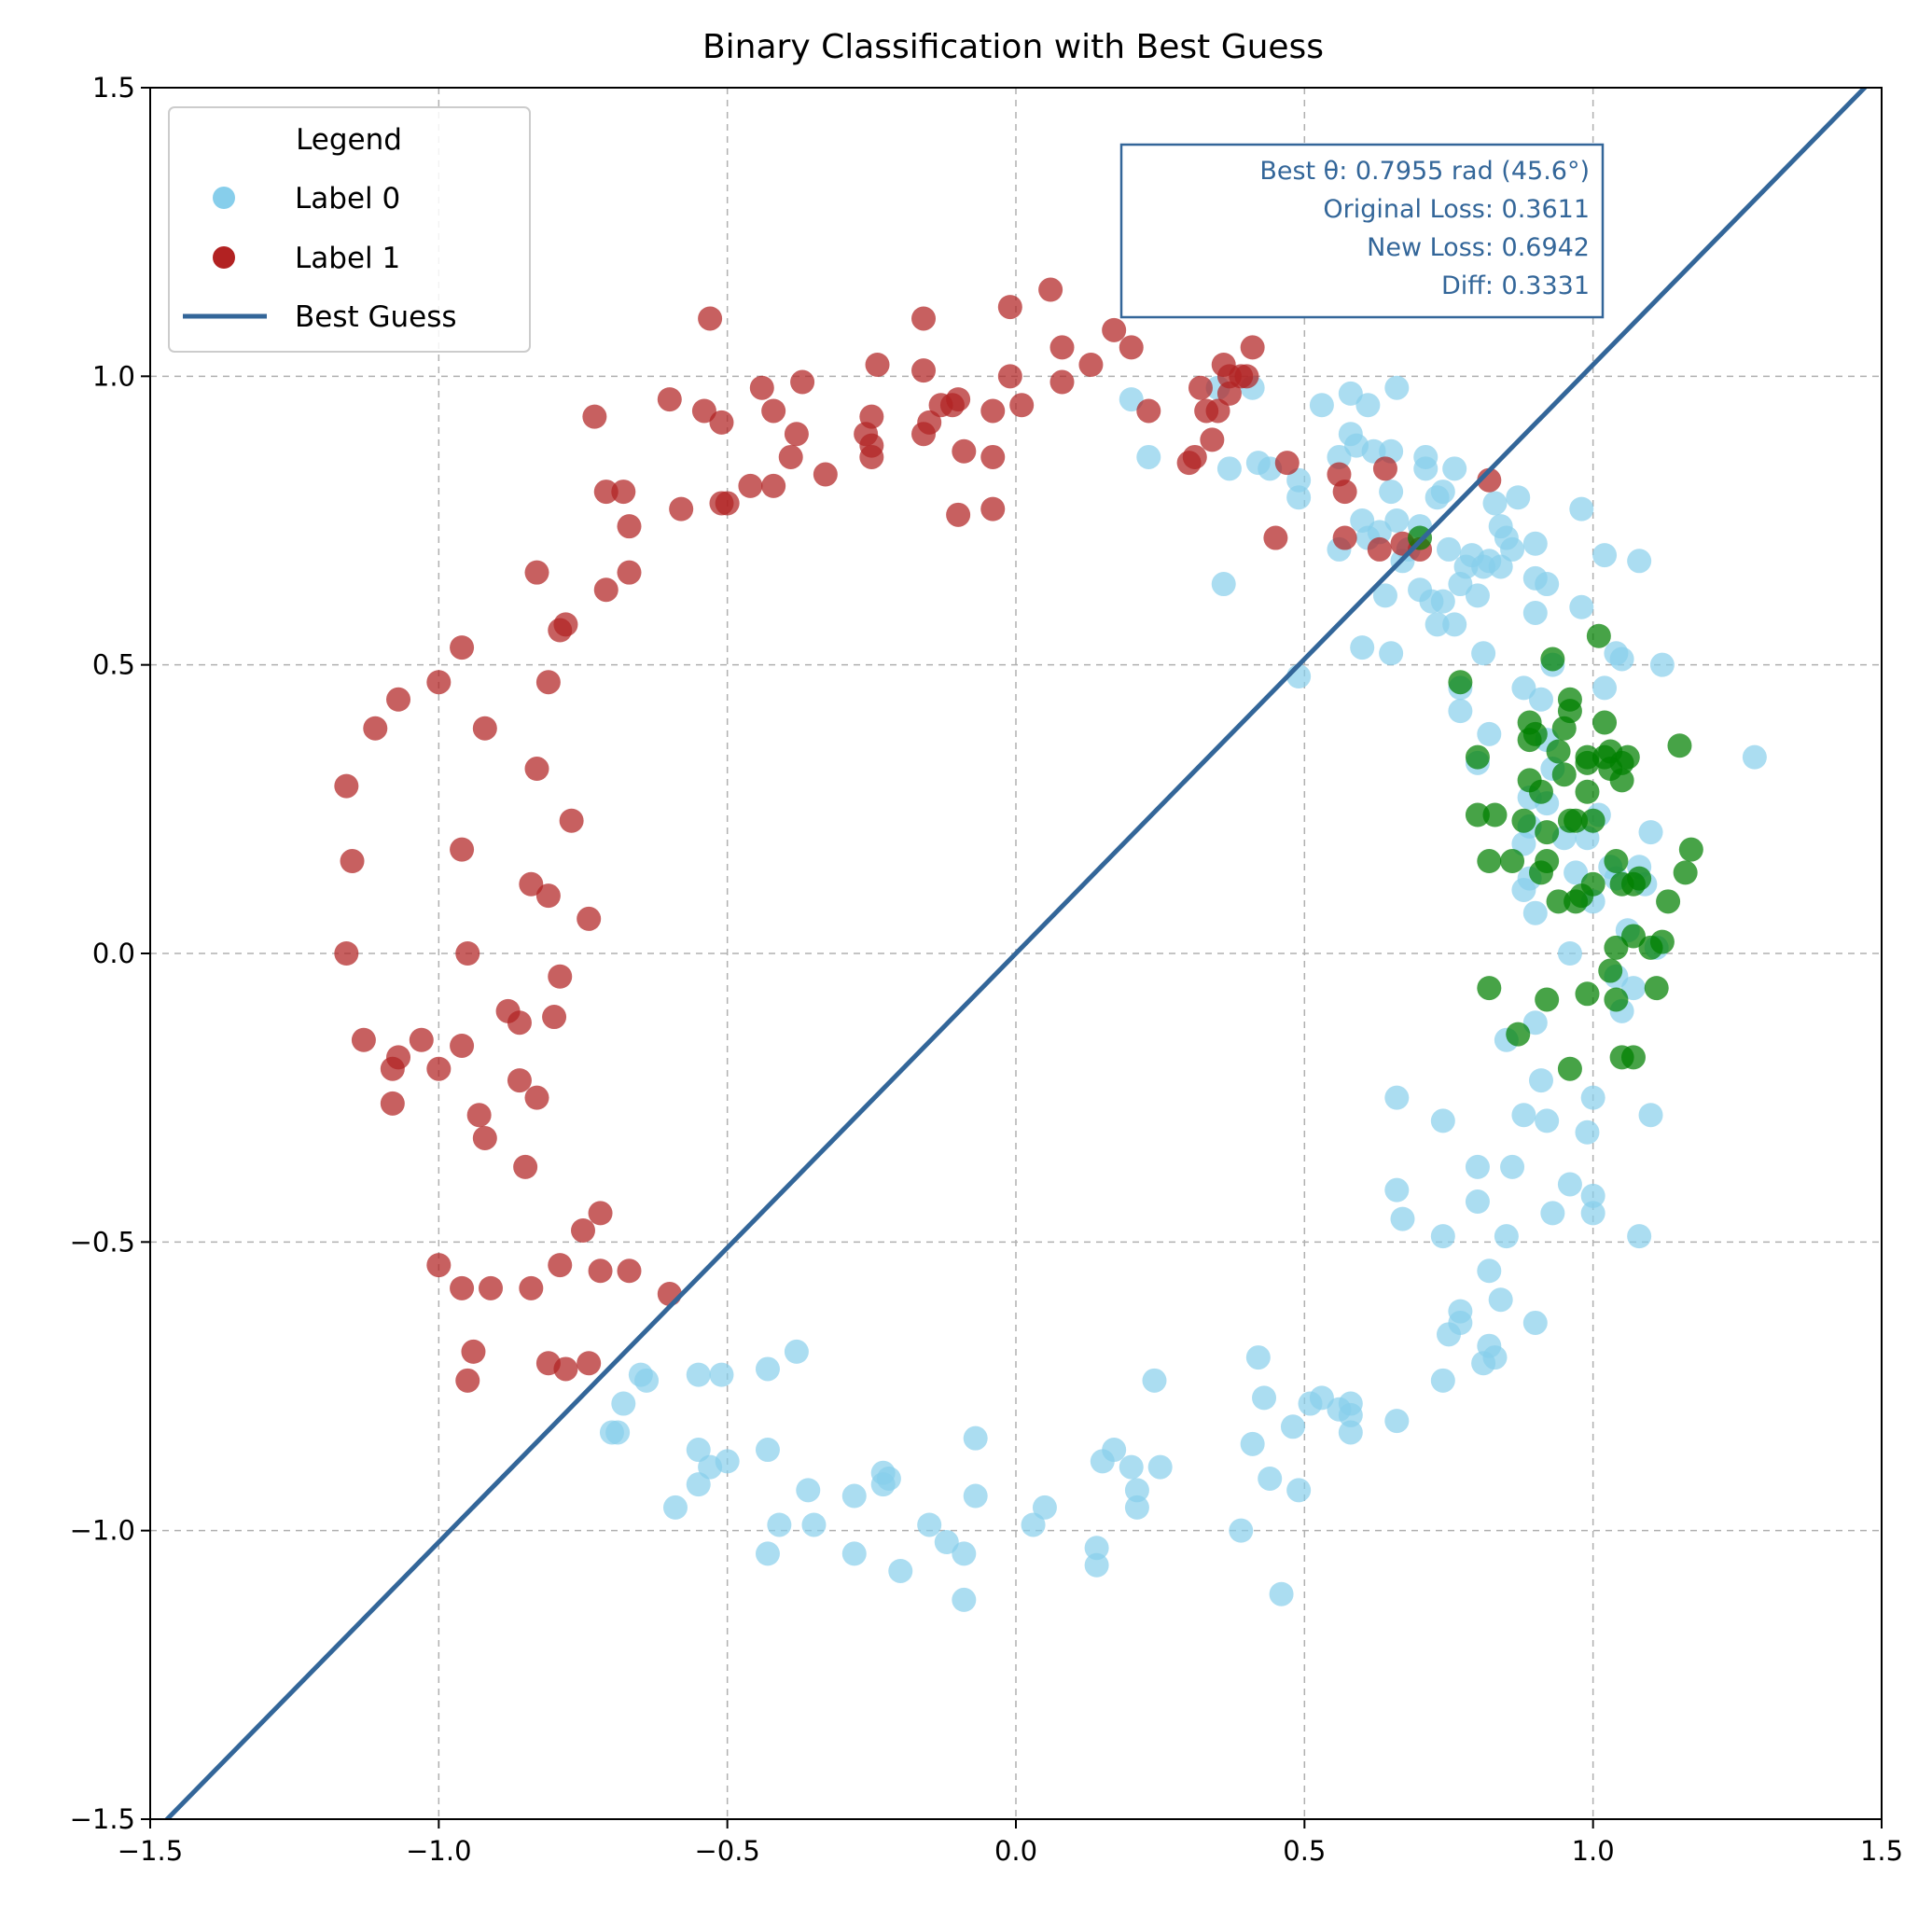 The height and width of the screenshot is (1905, 1932). I want to click on legend: Legend Label 0 Label 1 Best Guess, so click(350, 229).